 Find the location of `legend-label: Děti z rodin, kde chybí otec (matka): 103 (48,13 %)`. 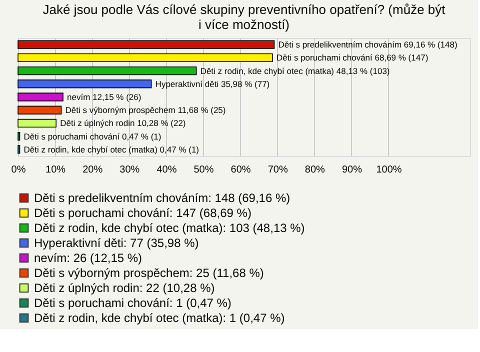

legend-label: Děti z rodin, kde chybí otec (matka): 103 (48,13 %) is located at coordinates (169, 228).